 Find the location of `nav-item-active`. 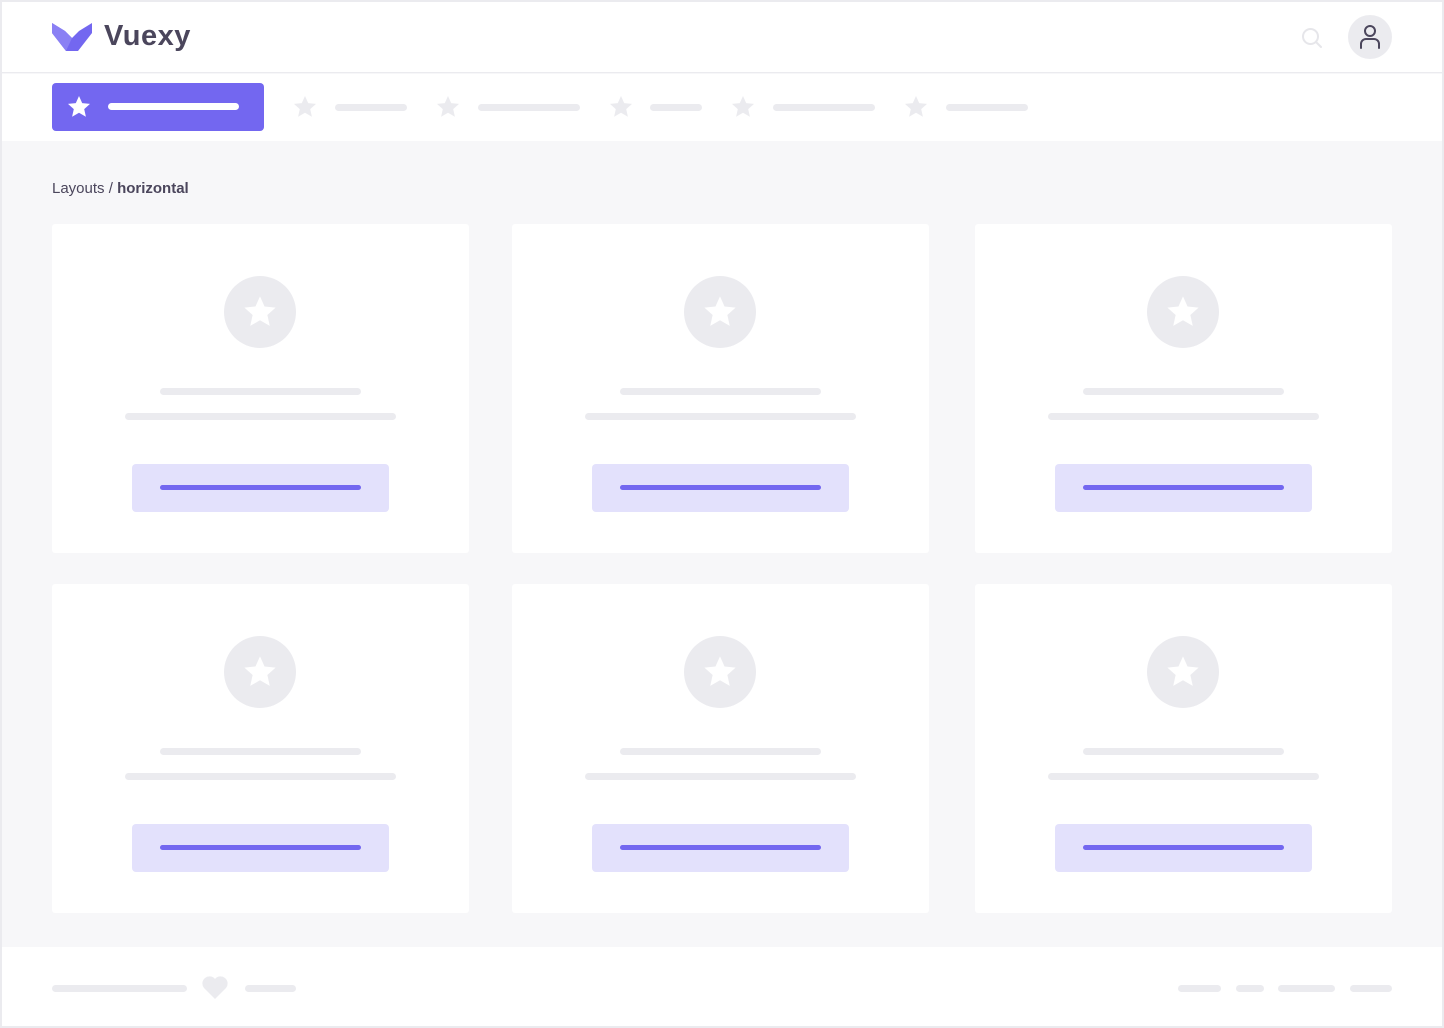

nav-item-active is located at coordinates (158, 107).